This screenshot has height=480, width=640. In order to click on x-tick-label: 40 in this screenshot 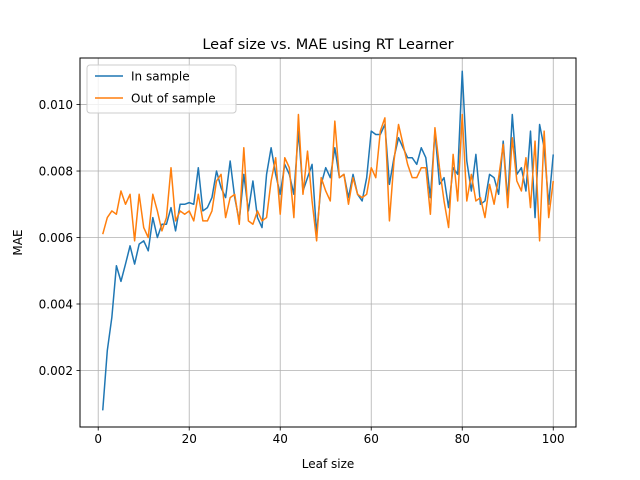, I will do `click(280, 439)`.